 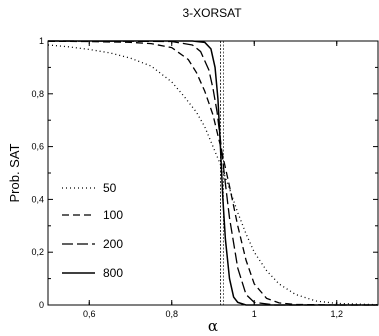 I want to click on chart-title: 3-XORSAT, so click(x=212, y=13).